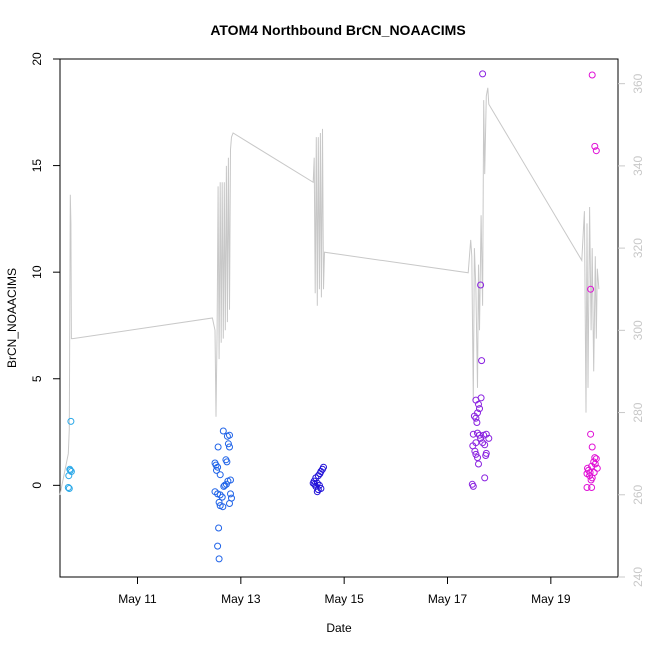 The height and width of the screenshot is (650, 650). I want to click on y-axis-label: BrCN_NOAACIMS, so click(12, 318).